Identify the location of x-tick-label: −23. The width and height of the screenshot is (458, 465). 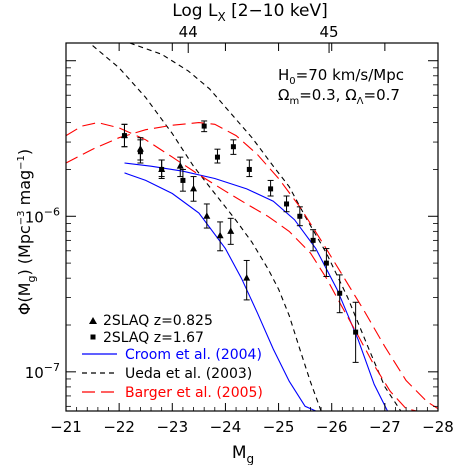
(172, 427).